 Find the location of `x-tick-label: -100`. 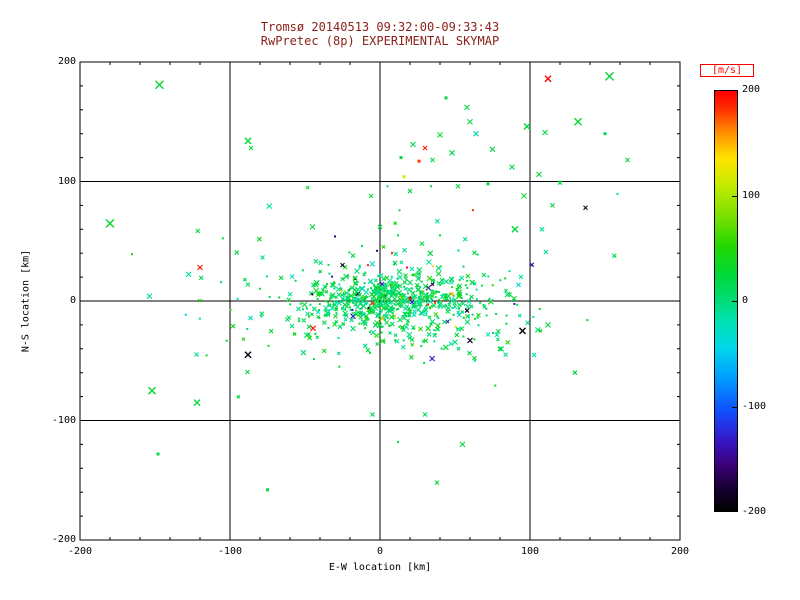

x-tick-label: -100 is located at coordinates (230, 551).